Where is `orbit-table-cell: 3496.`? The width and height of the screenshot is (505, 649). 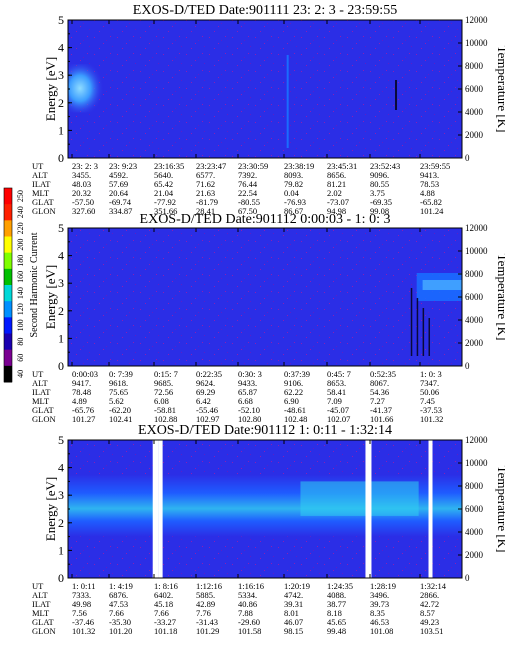
orbit-table-cell: 3496. is located at coordinates (379, 595).